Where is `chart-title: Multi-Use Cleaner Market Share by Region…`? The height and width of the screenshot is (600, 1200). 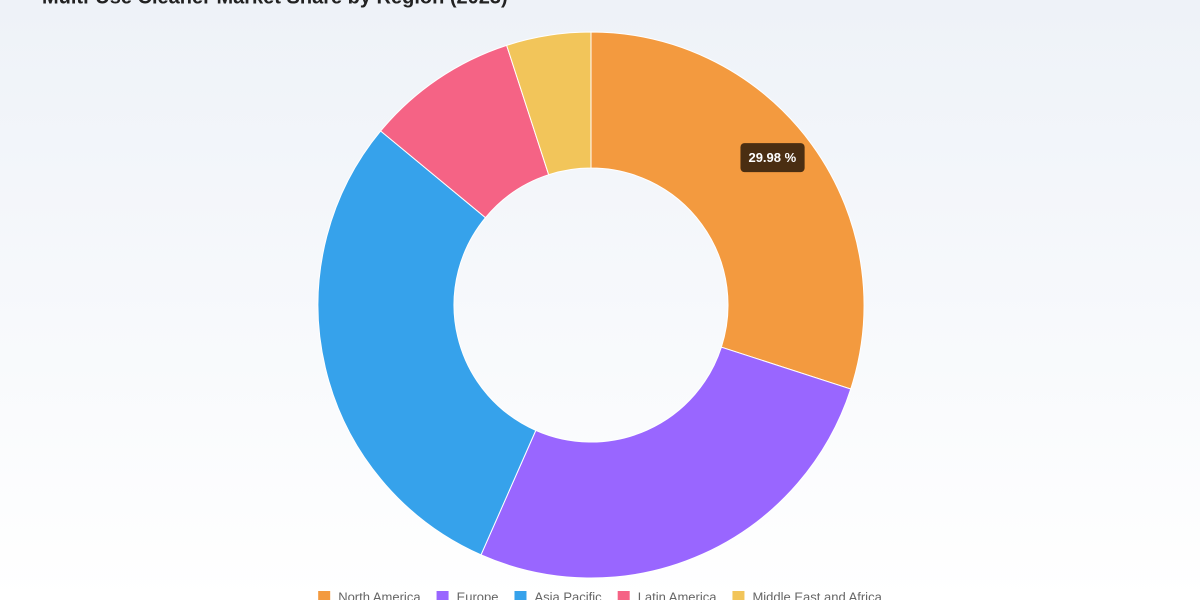 chart-title: Multi-Use Cleaner Market Share by Region… is located at coordinates (275, 4).